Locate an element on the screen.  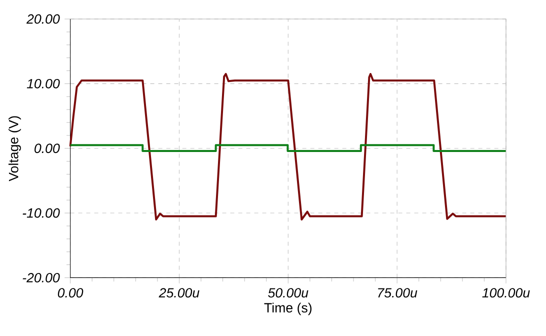
x-tick-label: 75.00u is located at coordinates (398, 293).